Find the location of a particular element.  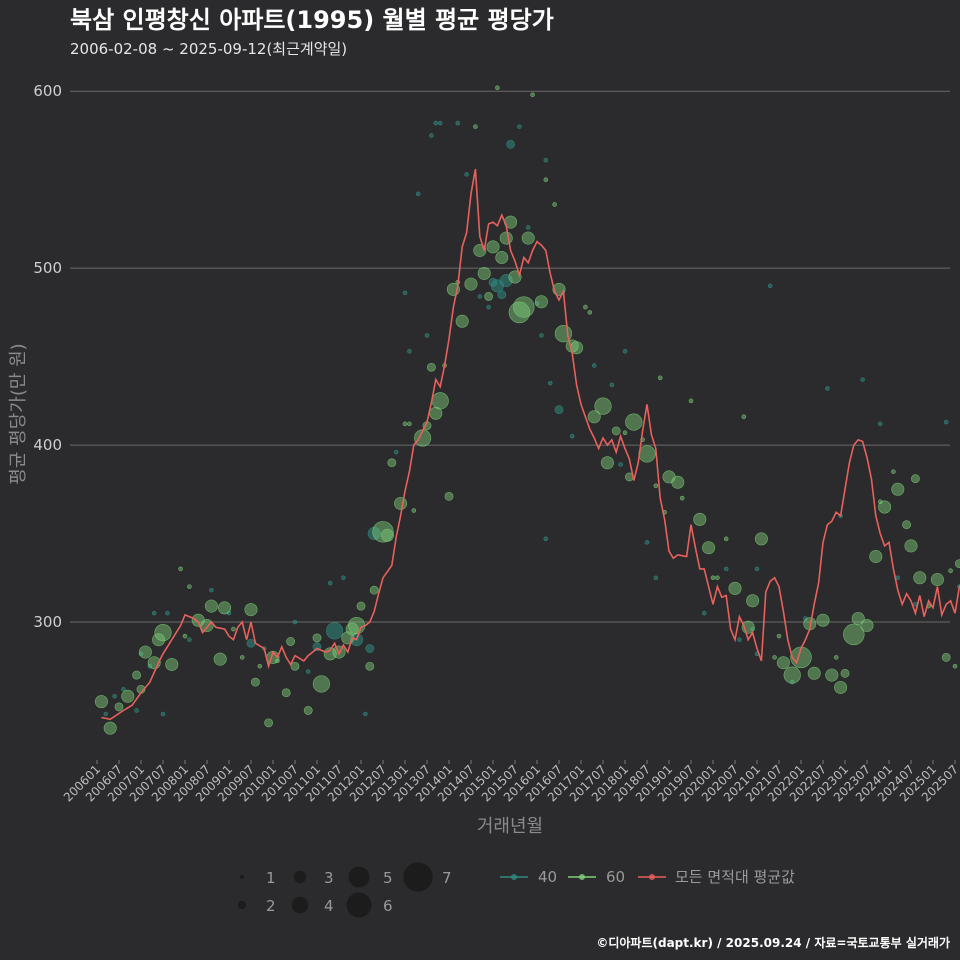

chart-title: 북삼 인평창신 아파트(1995) 월별 평균 평당가 is located at coordinates (312, 20).